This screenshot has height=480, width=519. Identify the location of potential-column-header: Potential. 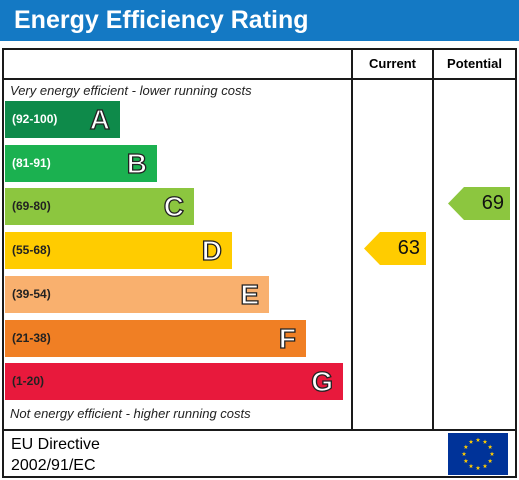
(474, 63).